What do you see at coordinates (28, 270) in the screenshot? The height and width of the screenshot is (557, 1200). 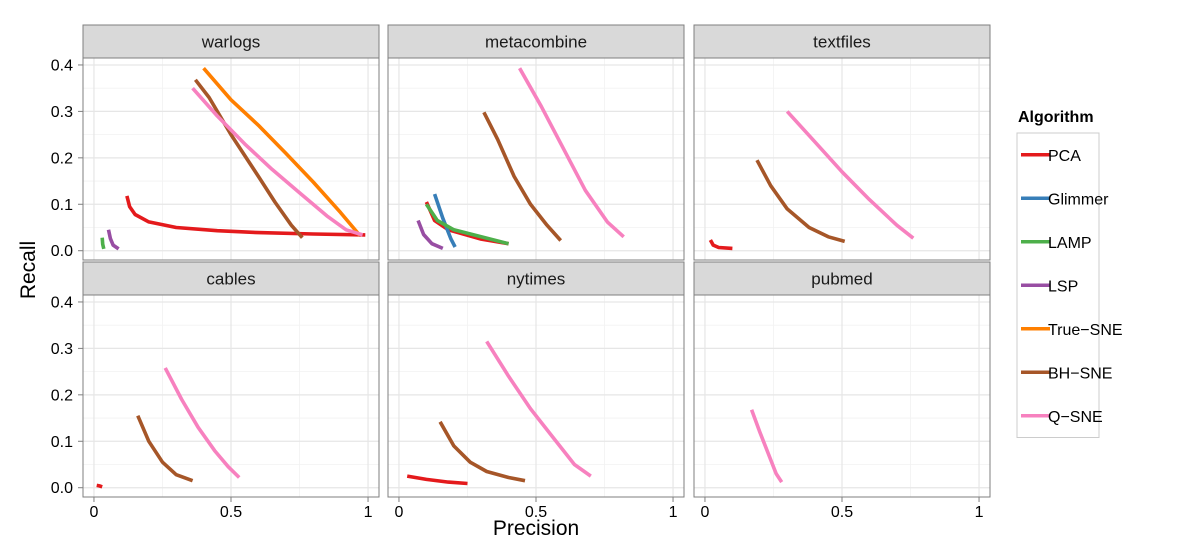 I see `y-axis-title: Recall` at bounding box center [28, 270].